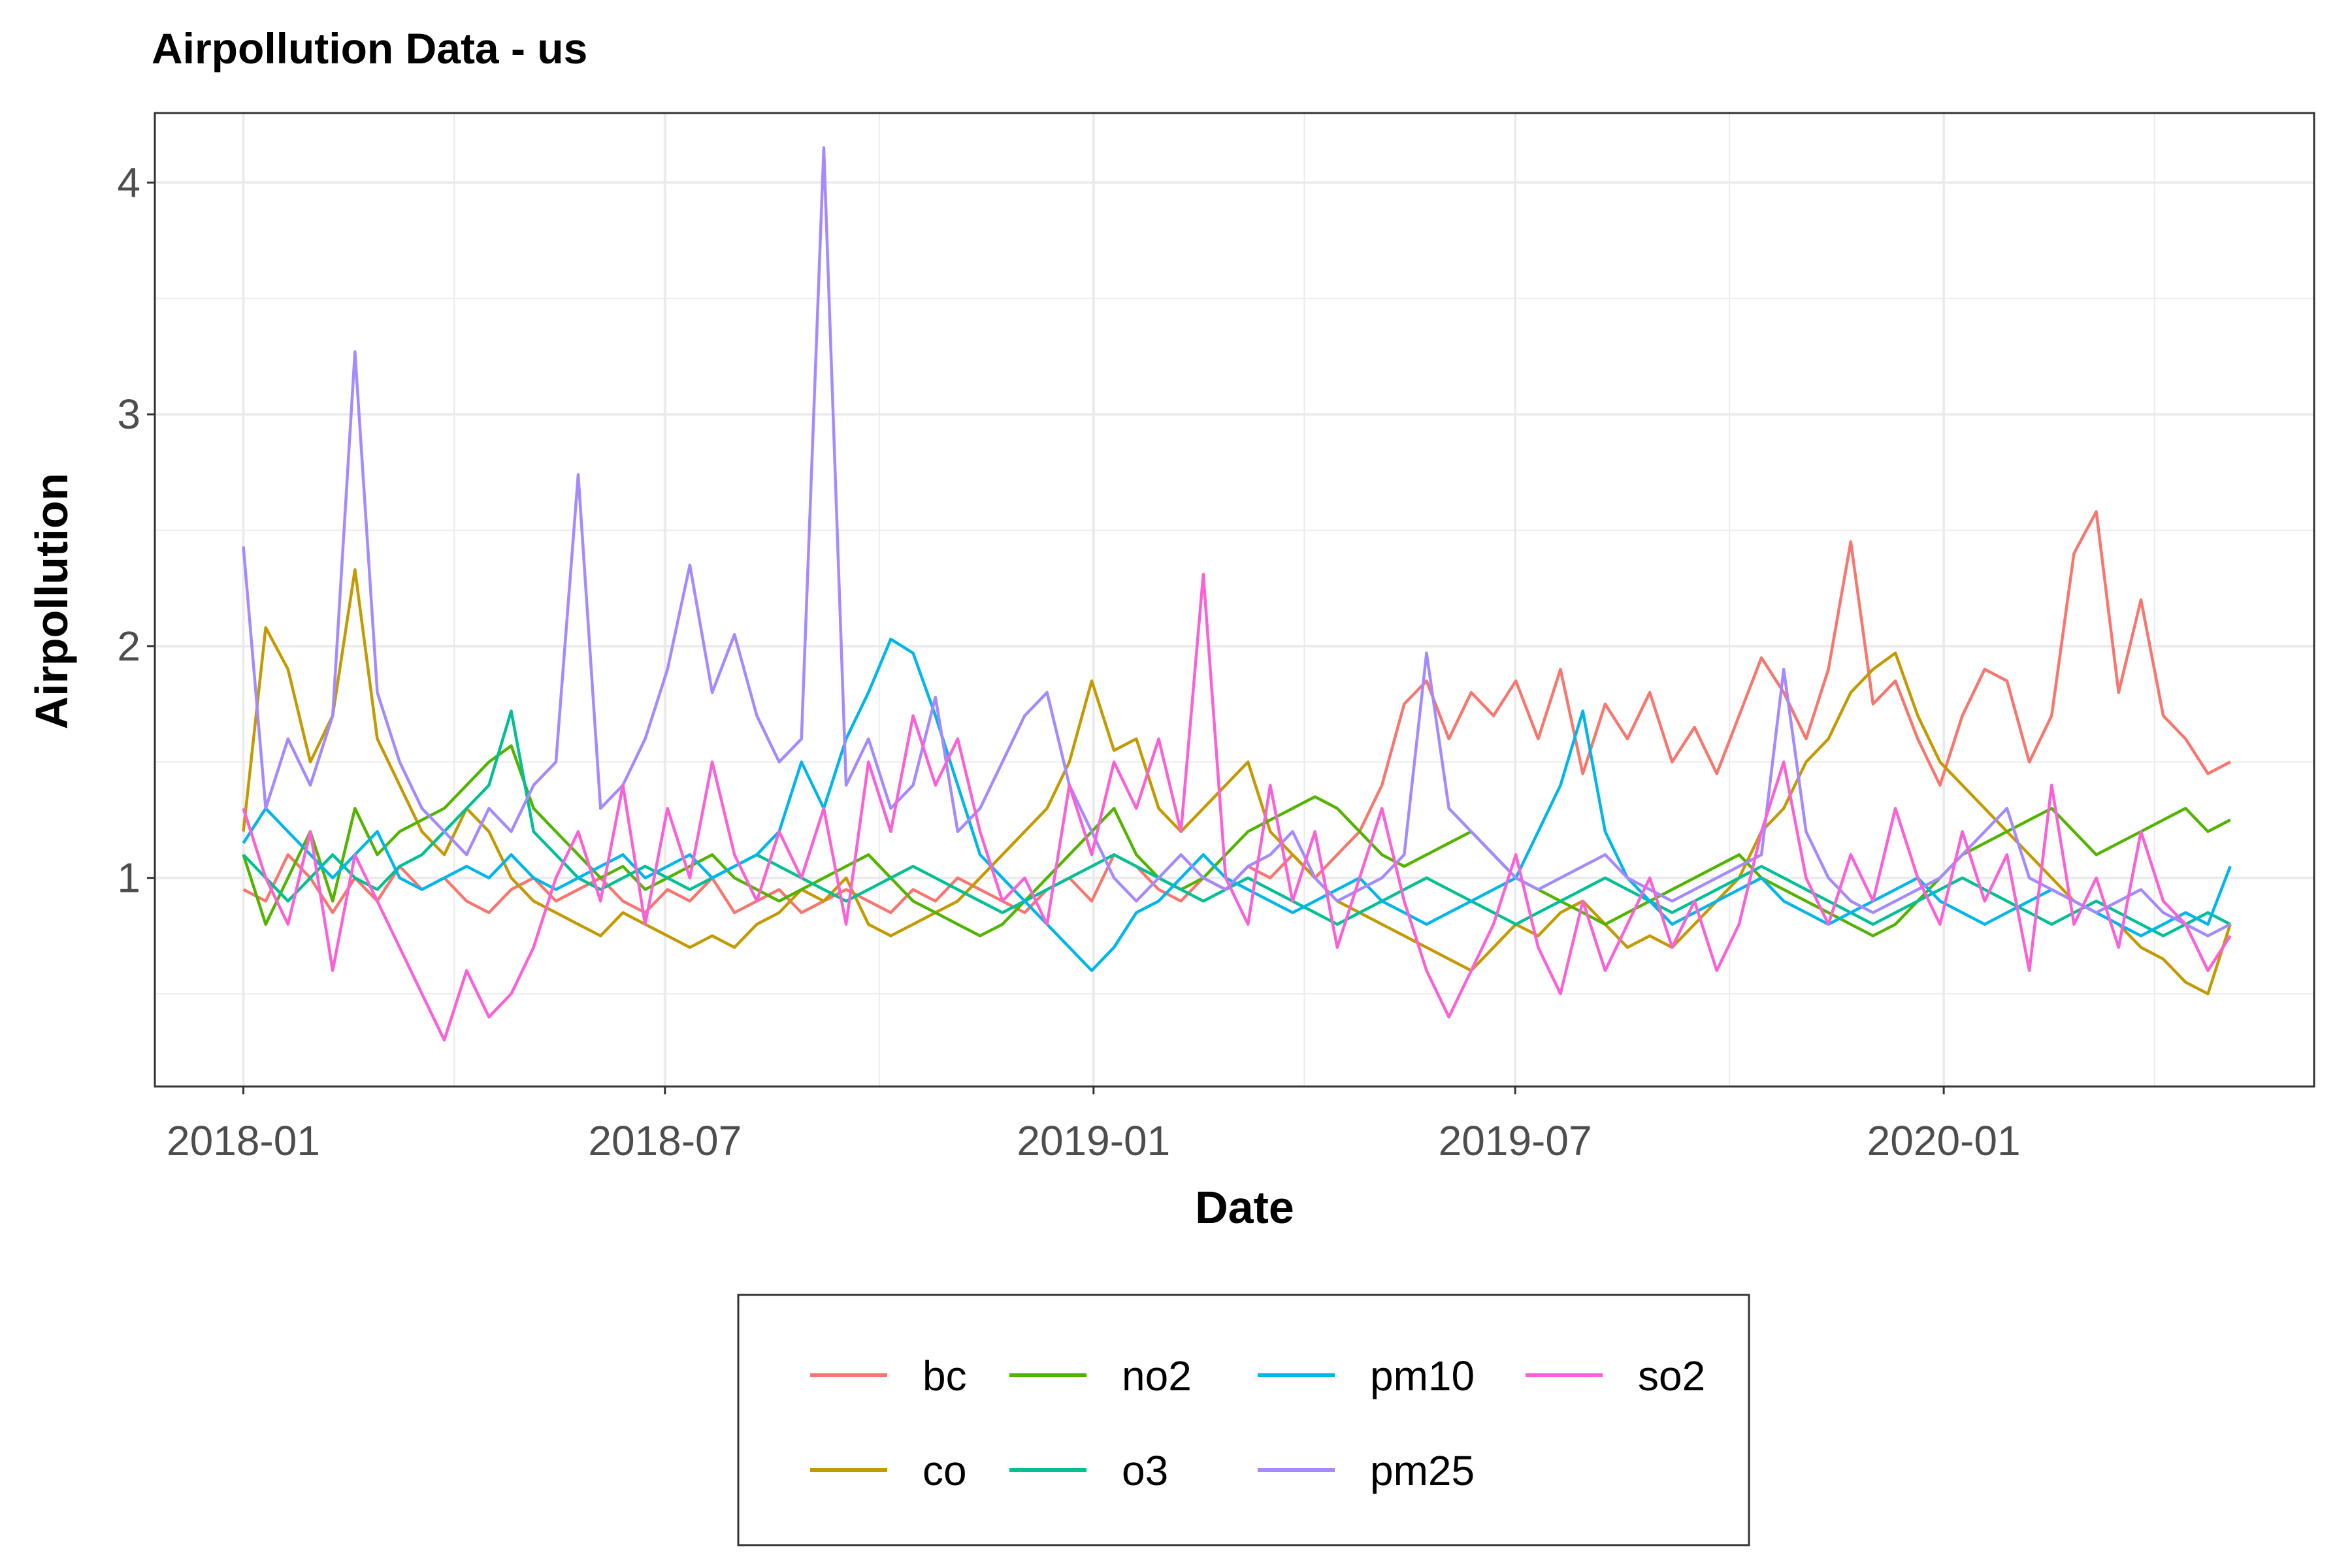 The width and height of the screenshot is (2352, 1568). Describe the element at coordinates (128, 646) in the screenshot. I see `y-tick-label: 2` at that location.